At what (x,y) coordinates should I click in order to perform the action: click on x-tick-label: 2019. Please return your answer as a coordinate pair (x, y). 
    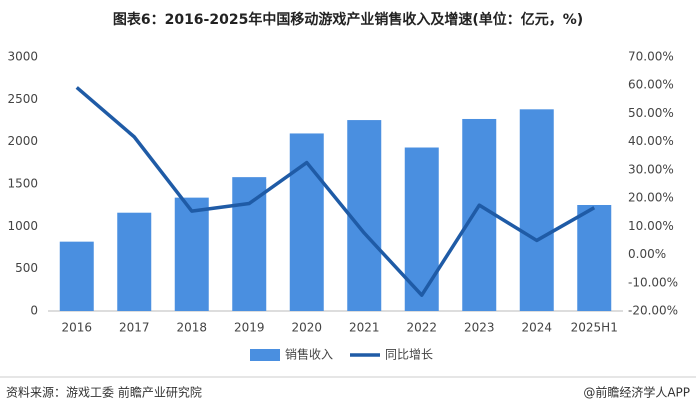
    Looking at the image, I should click on (249, 328).